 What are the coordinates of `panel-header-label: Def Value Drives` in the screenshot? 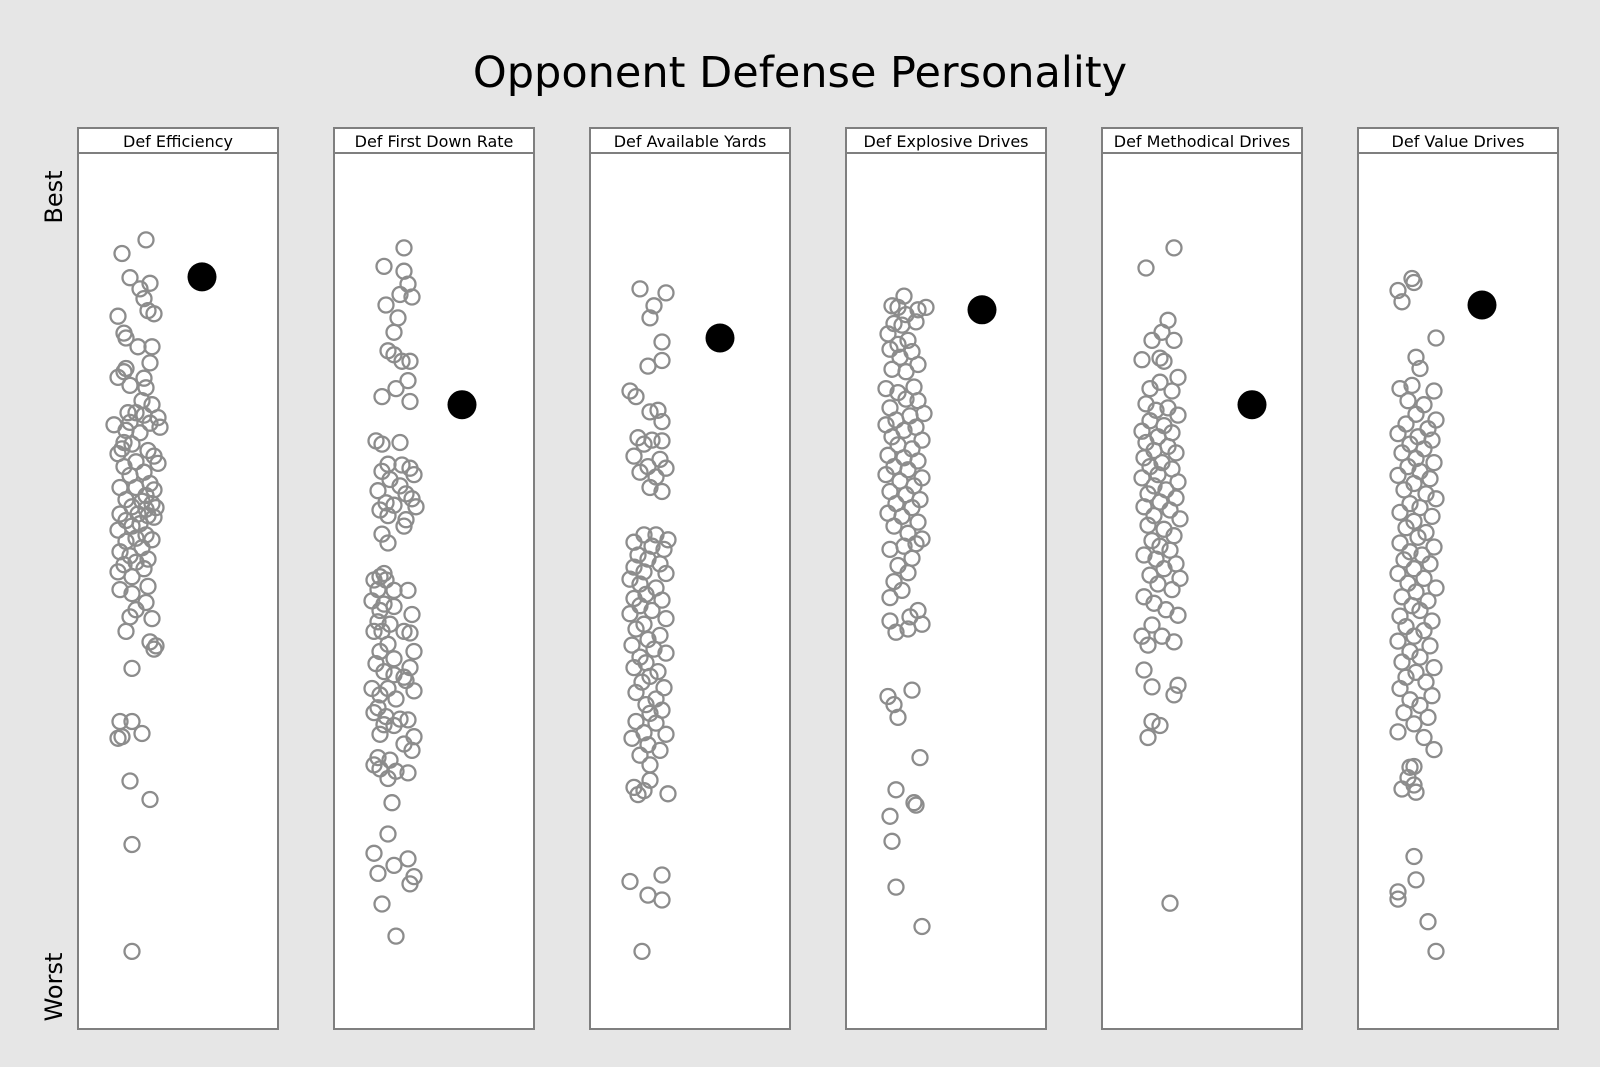 It's located at (1458, 141).